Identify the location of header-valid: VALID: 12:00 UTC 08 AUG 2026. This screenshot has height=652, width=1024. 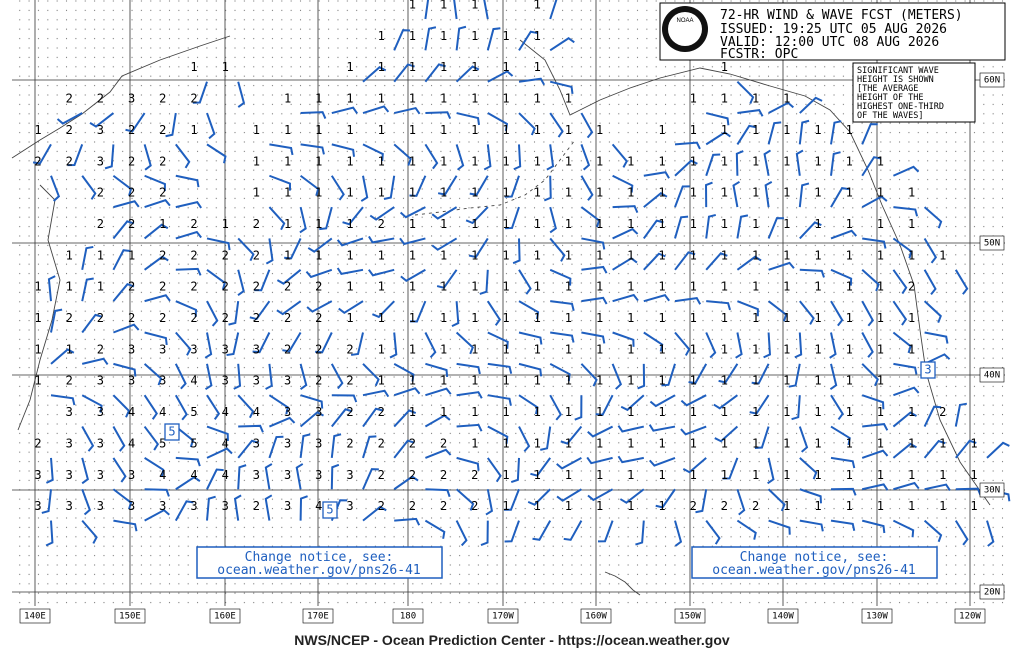
(829, 42).